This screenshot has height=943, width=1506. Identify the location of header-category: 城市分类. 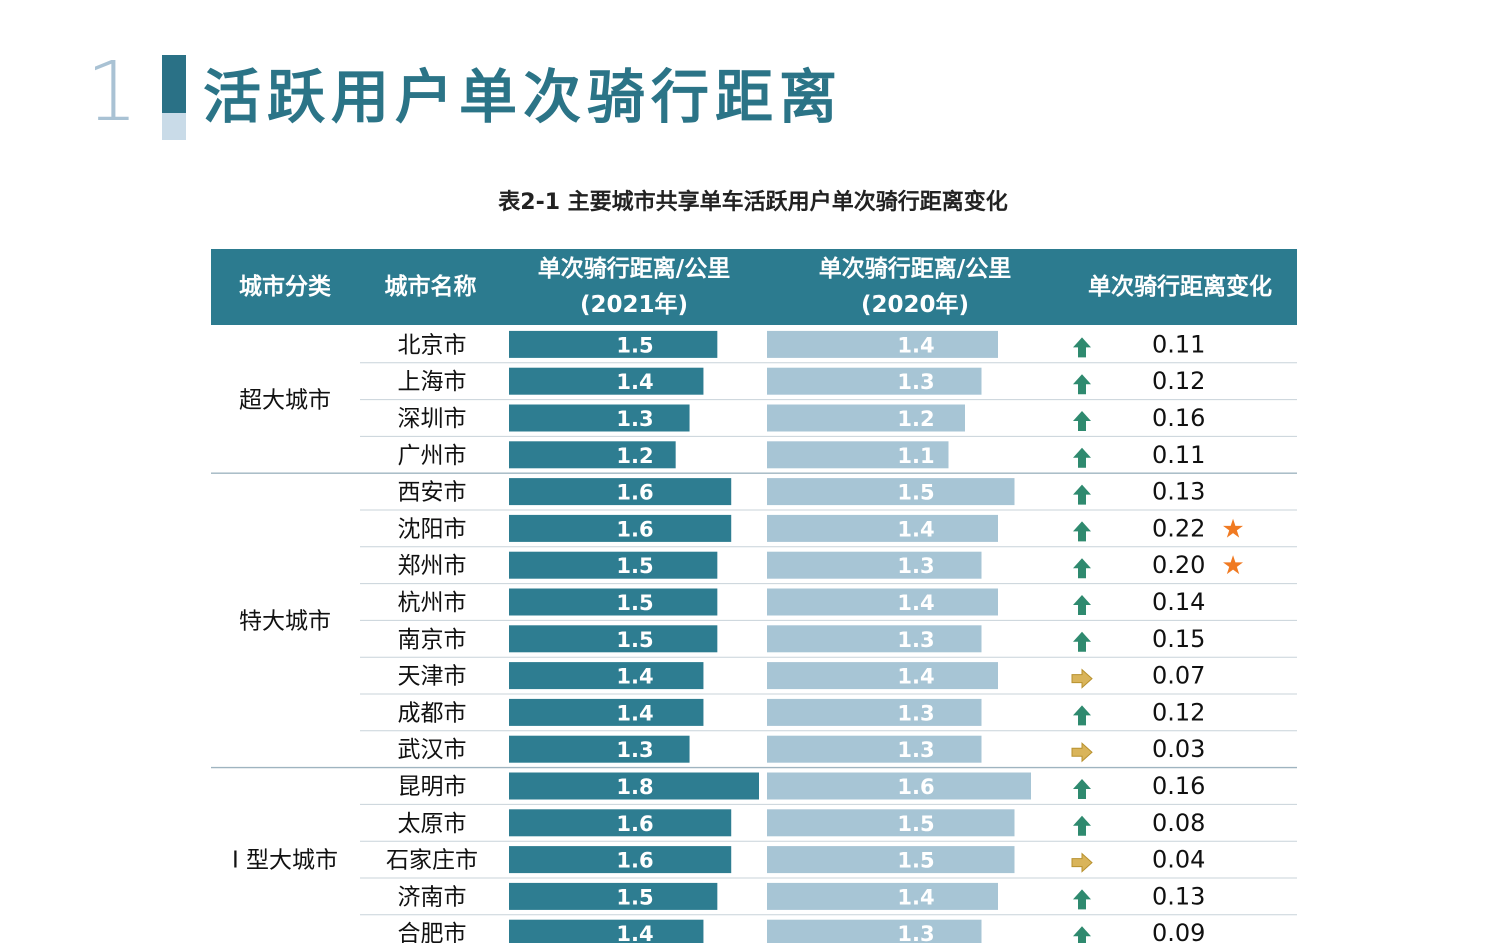
(285, 287).